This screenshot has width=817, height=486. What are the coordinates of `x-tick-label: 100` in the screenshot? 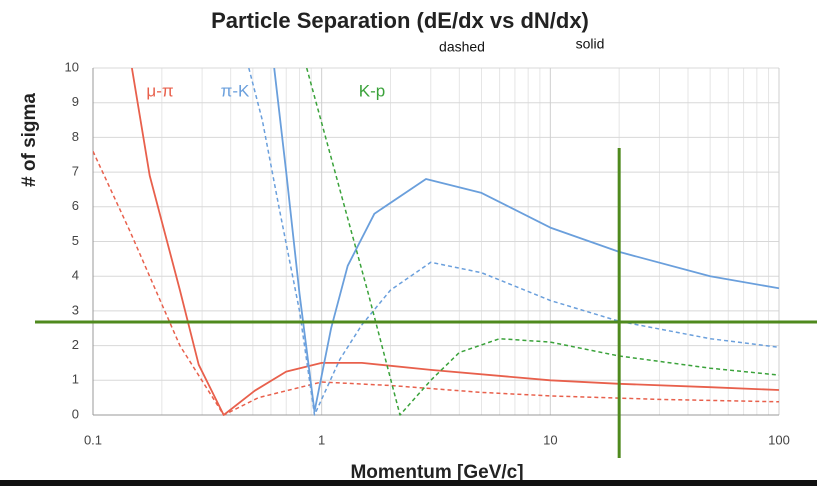 It's located at (779, 439).